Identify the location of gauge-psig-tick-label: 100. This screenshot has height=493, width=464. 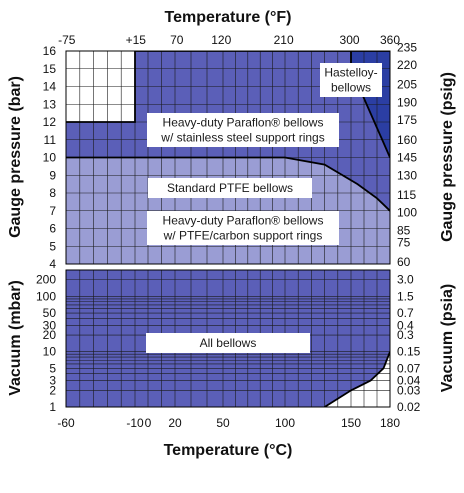
(407, 213).